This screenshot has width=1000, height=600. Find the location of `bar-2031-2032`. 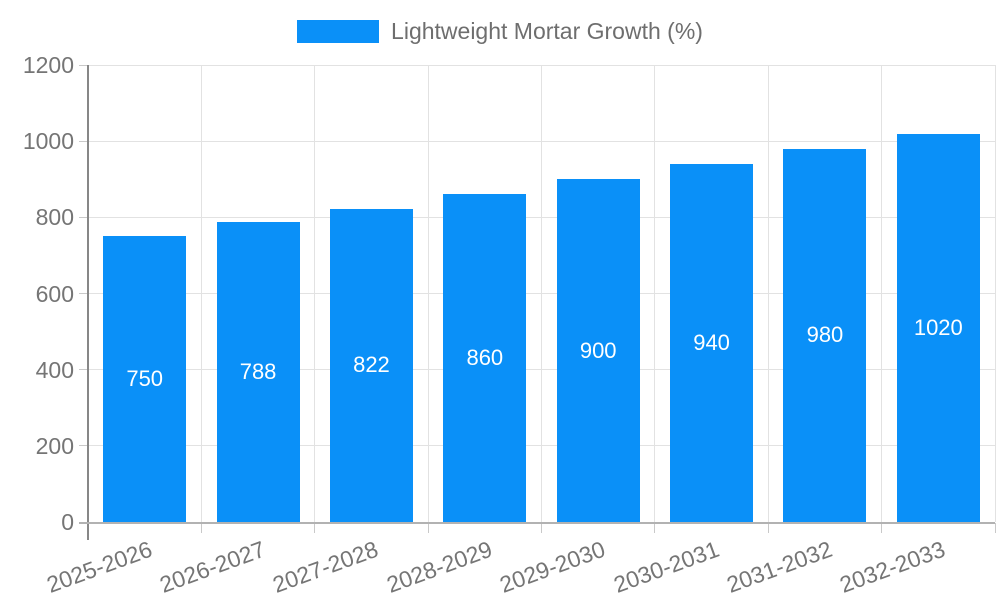

bar-2031-2032 is located at coordinates (825, 335).